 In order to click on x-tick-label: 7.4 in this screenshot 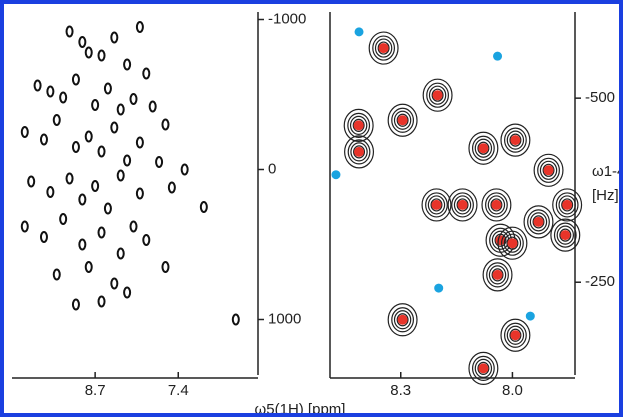, I will do `click(178, 390)`.